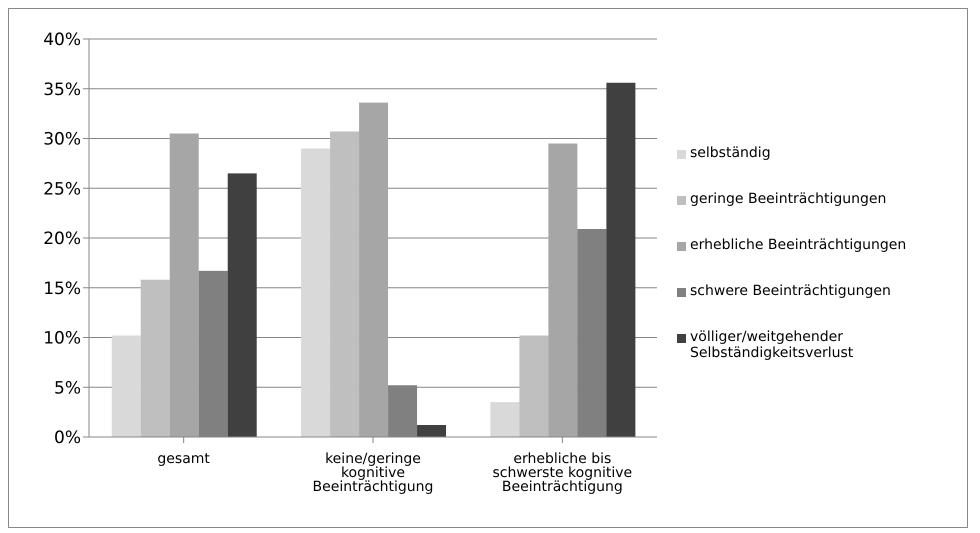 Image resolution: width=980 pixels, height=533 pixels. I want to click on y-tick-label: 5%, so click(67, 388).